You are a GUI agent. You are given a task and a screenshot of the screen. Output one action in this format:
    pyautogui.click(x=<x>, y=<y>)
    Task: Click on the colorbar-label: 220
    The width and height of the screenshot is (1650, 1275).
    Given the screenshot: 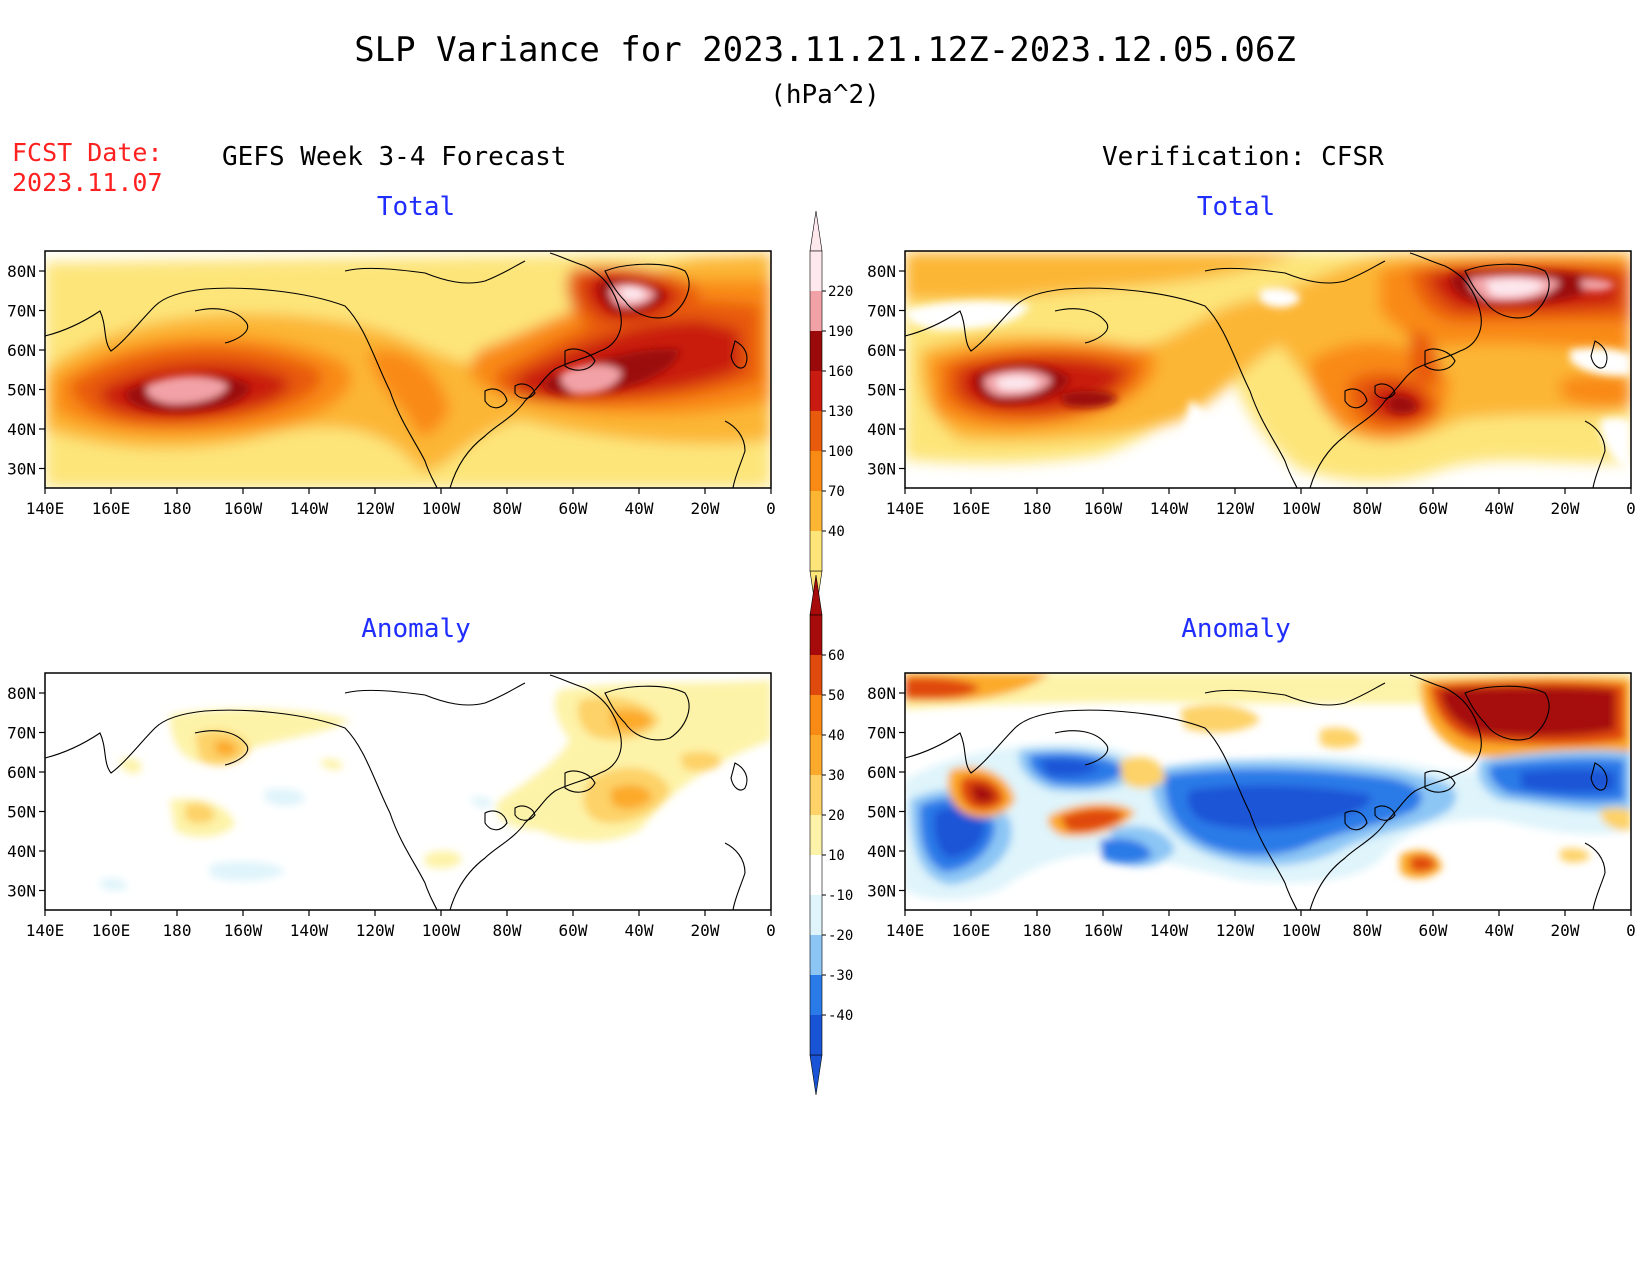 What is the action you would take?
    pyautogui.click(x=840, y=292)
    